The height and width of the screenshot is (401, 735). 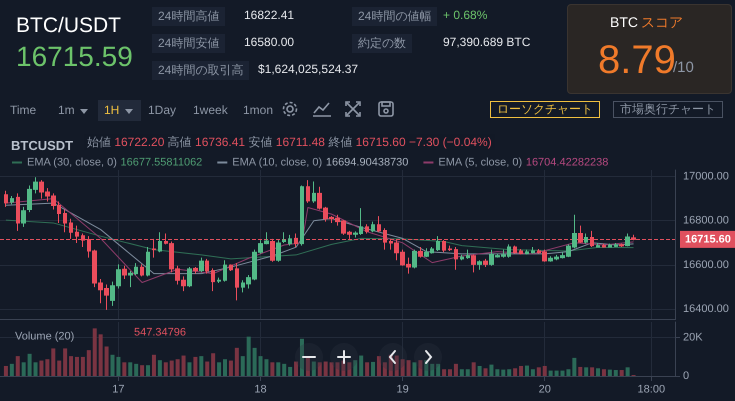 I want to click on y-tick-label: 16800.00, so click(x=706, y=220).